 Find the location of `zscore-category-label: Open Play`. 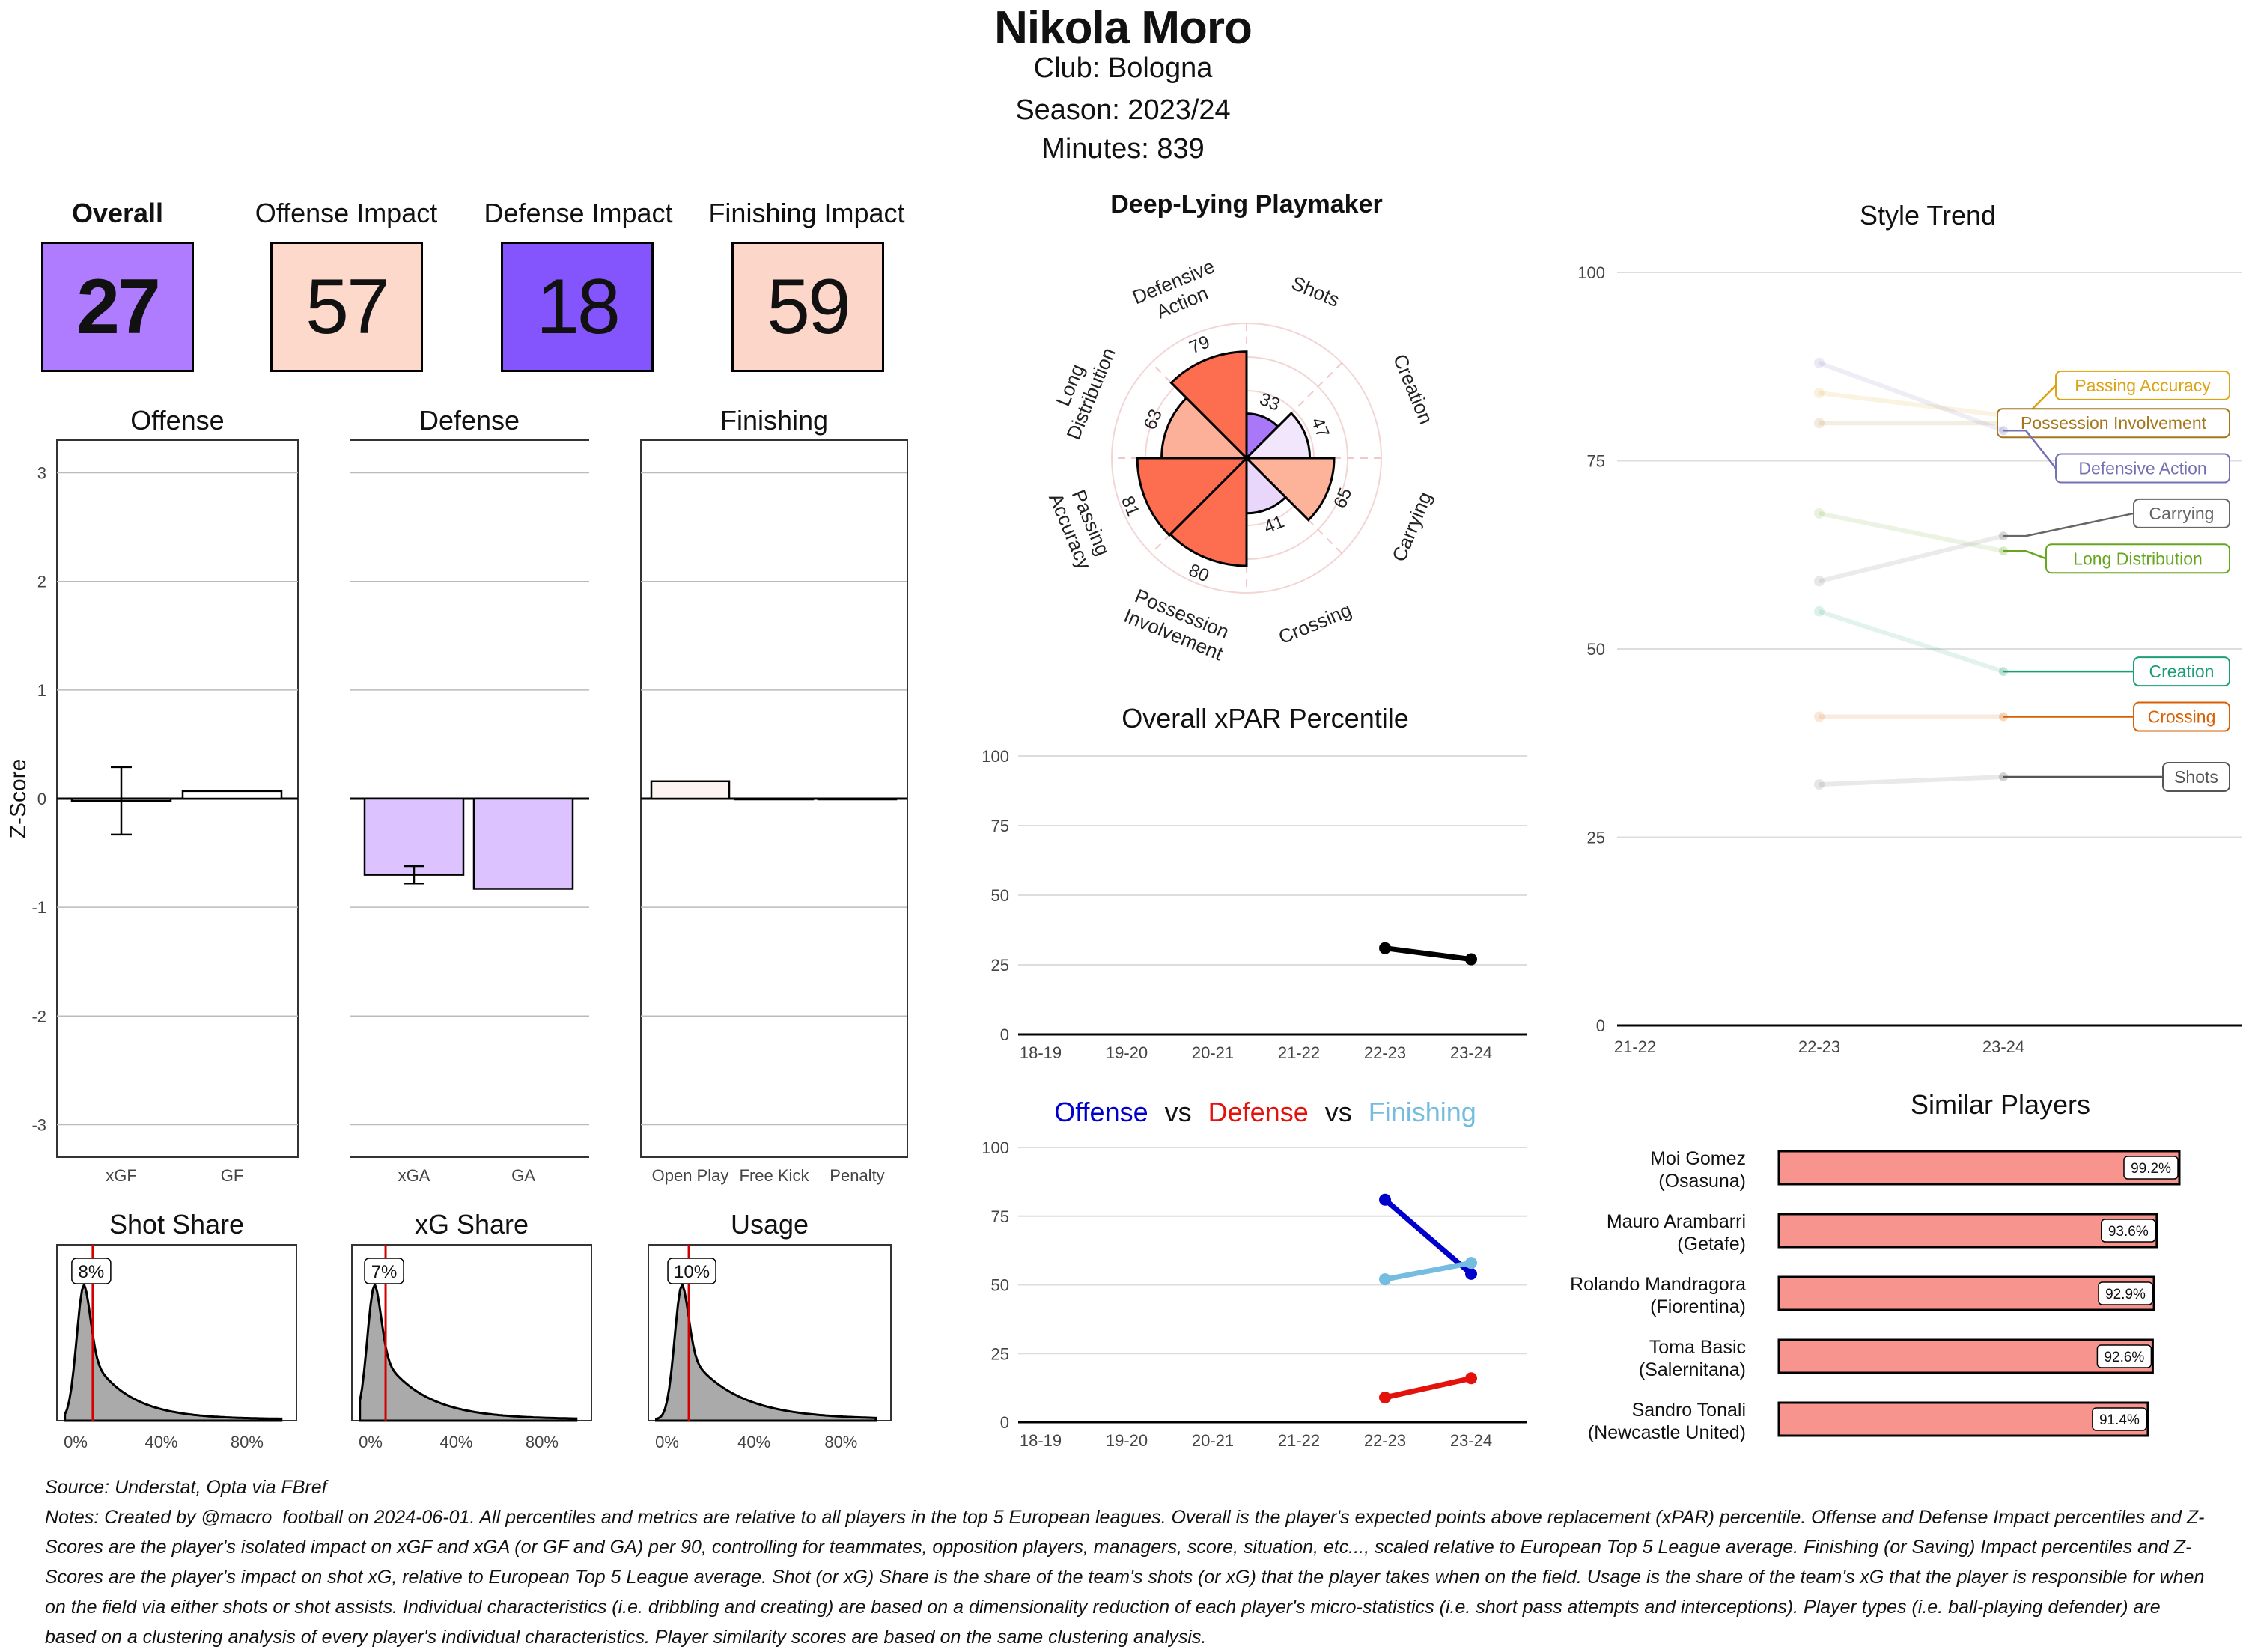

zscore-category-label: Open Play is located at coordinates (690, 1175).